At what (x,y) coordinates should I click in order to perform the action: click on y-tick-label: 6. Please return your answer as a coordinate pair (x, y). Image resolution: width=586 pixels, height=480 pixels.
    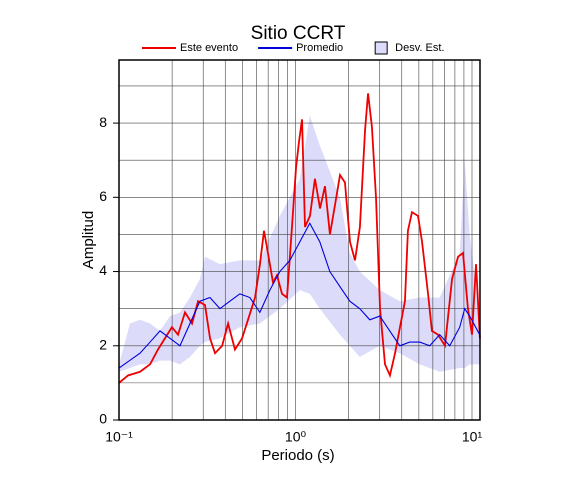
    Looking at the image, I should click on (103, 196).